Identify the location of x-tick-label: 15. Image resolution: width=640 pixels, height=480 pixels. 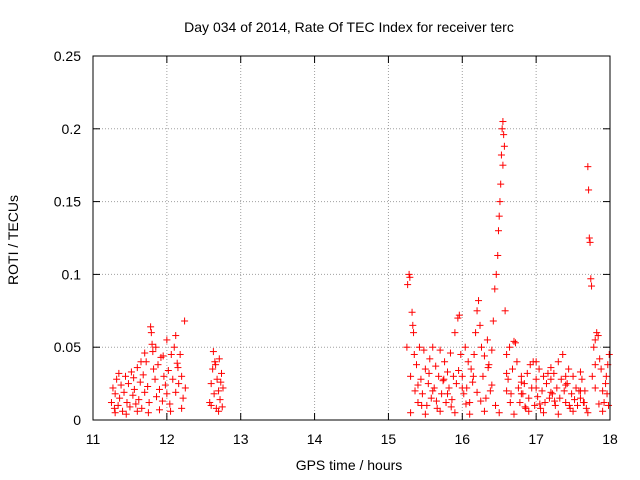
(389, 439).